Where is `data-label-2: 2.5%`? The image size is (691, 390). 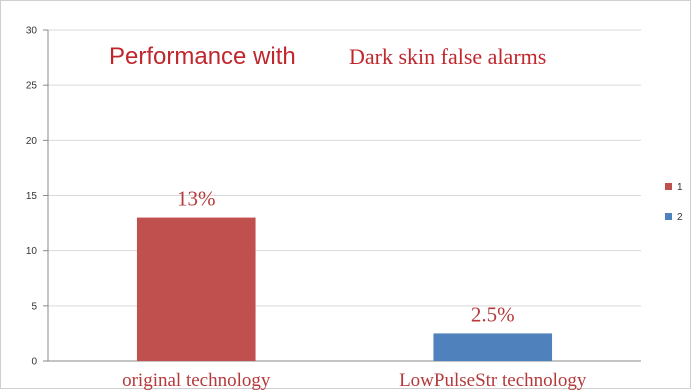
data-label-2: 2.5% is located at coordinates (493, 314).